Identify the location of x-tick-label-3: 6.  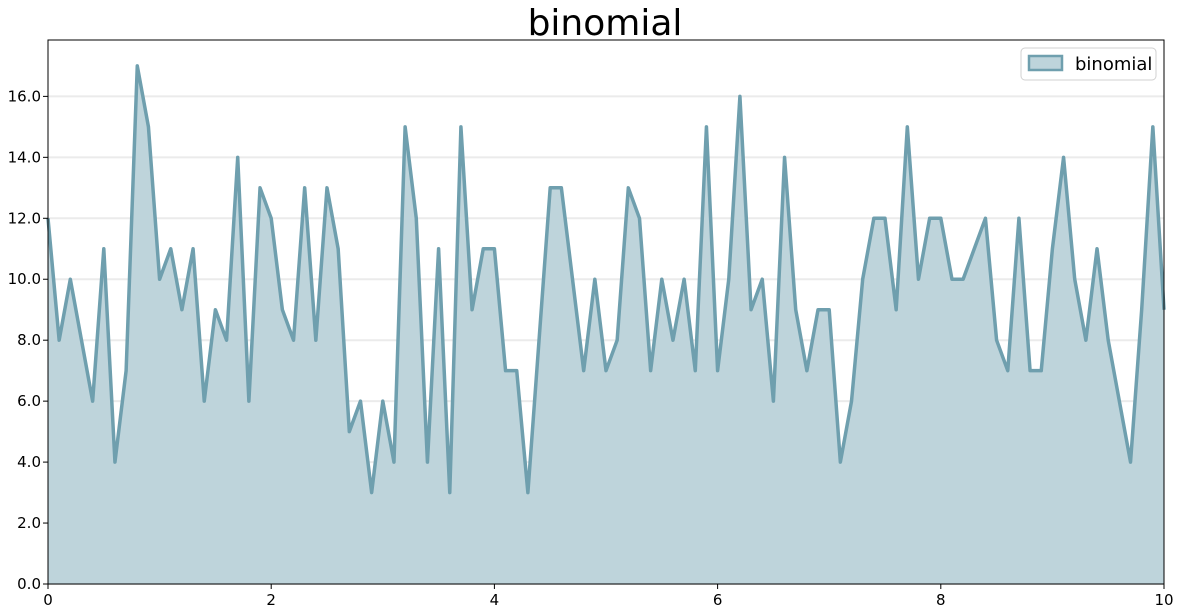
(718, 600).